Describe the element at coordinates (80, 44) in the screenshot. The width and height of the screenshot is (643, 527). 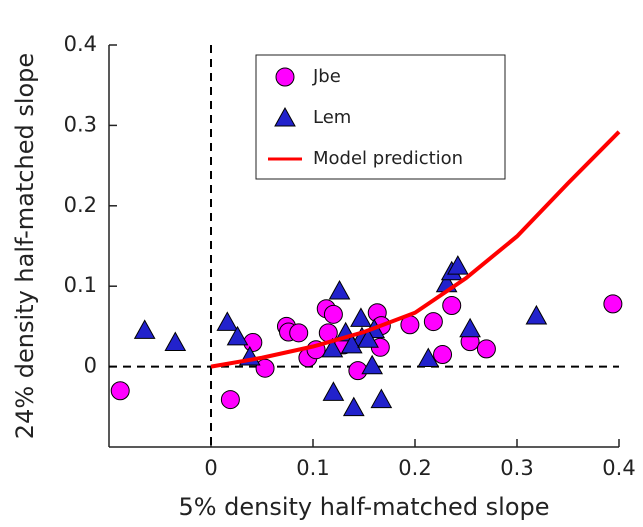
I see `y-tick-label: 0.4` at that location.